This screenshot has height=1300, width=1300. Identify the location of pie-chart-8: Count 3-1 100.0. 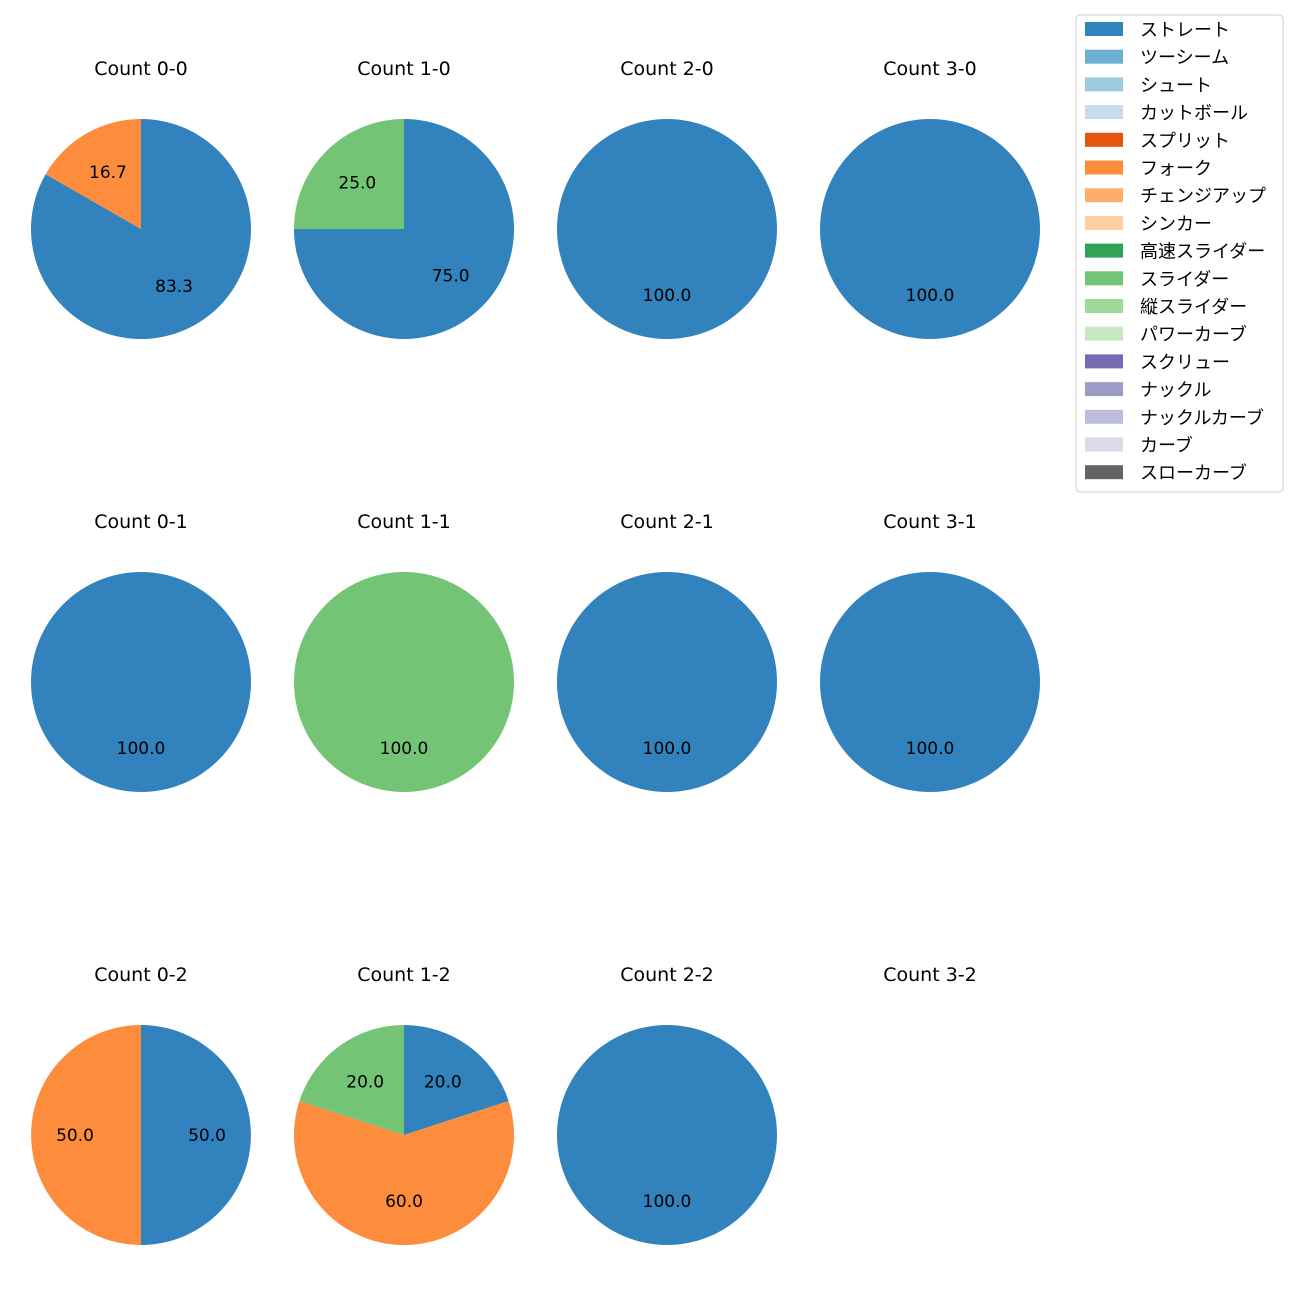
(930, 651).